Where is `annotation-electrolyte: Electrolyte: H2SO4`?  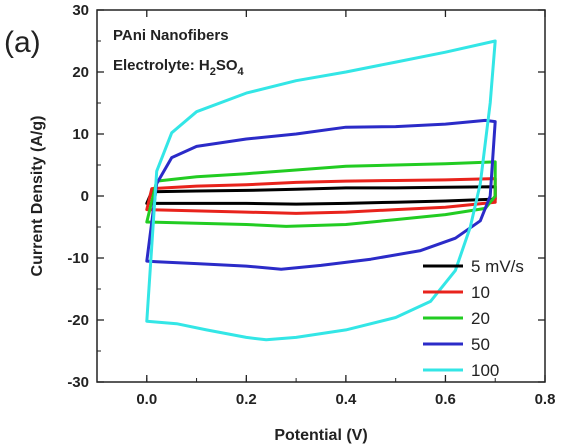
annotation-electrolyte: Electrolyte: H2SO4 is located at coordinates (179, 67).